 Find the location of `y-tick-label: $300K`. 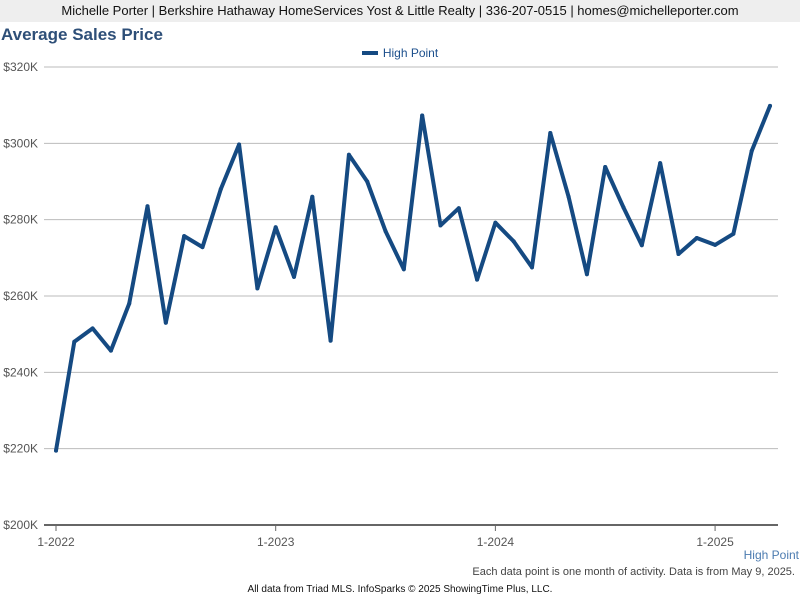

y-tick-label: $300K is located at coordinates (20, 143).